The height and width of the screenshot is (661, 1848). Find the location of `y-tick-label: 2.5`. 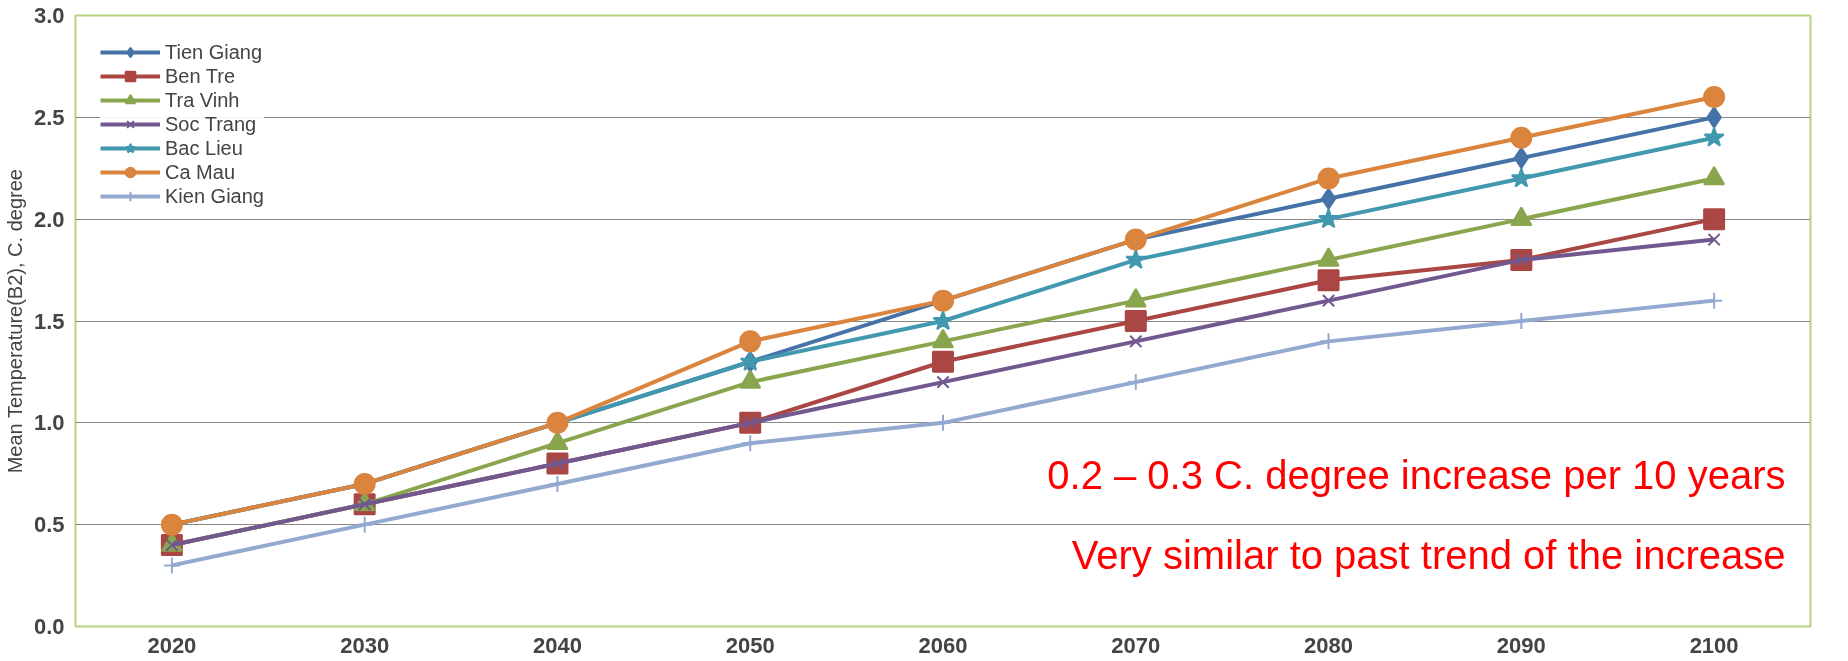

y-tick-label: 2.5 is located at coordinates (49, 117).